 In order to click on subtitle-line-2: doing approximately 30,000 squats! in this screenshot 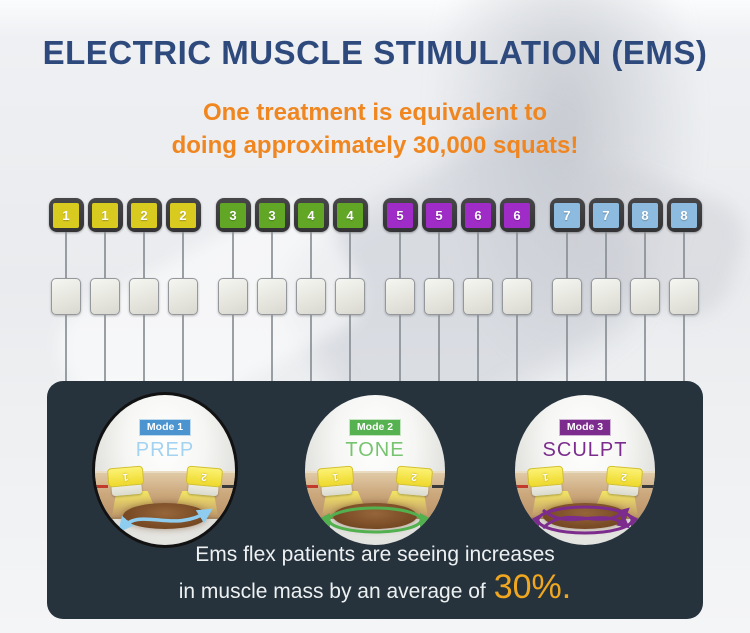, I will do `click(375, 145)`.